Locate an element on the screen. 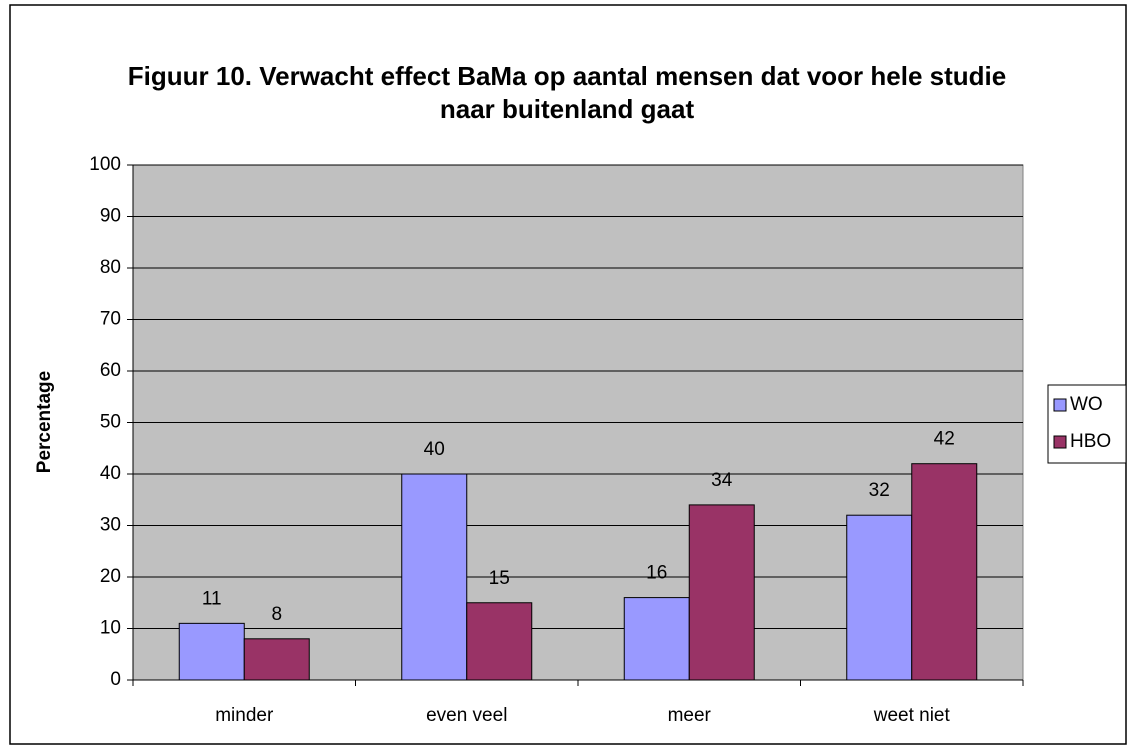 Image resolution: width=1130 pixels, height=750 pixels. value-label: 15 is located at coordinates (499, 578).